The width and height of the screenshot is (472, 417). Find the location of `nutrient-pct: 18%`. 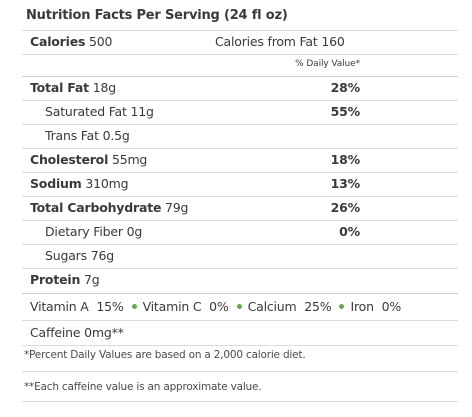

nutrient-pct: 18% is located at coordinates (345, 159).